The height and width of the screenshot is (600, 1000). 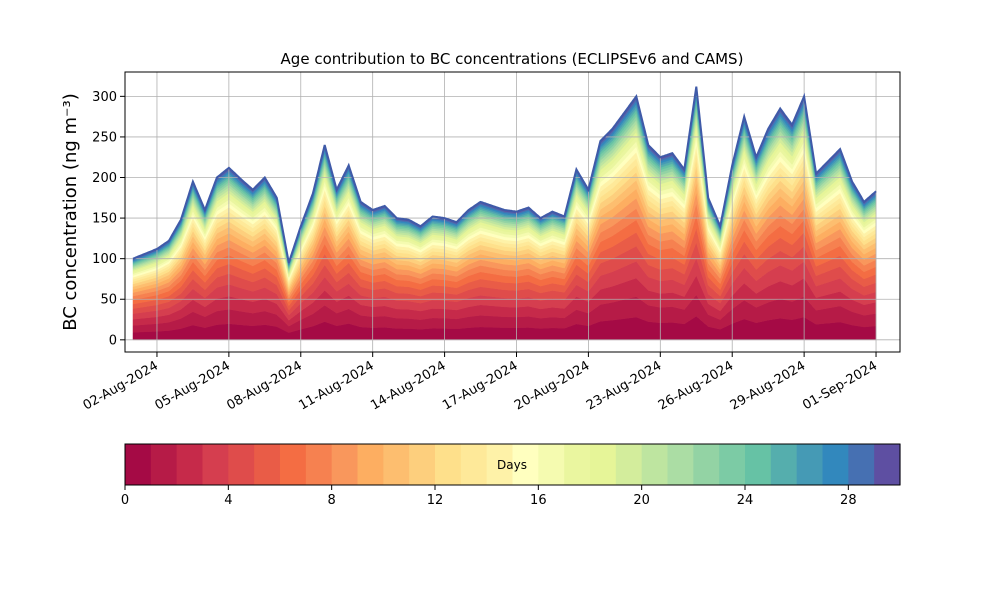 I want to click on colorbar-tick-label: 16, so click(x=538, y=500).